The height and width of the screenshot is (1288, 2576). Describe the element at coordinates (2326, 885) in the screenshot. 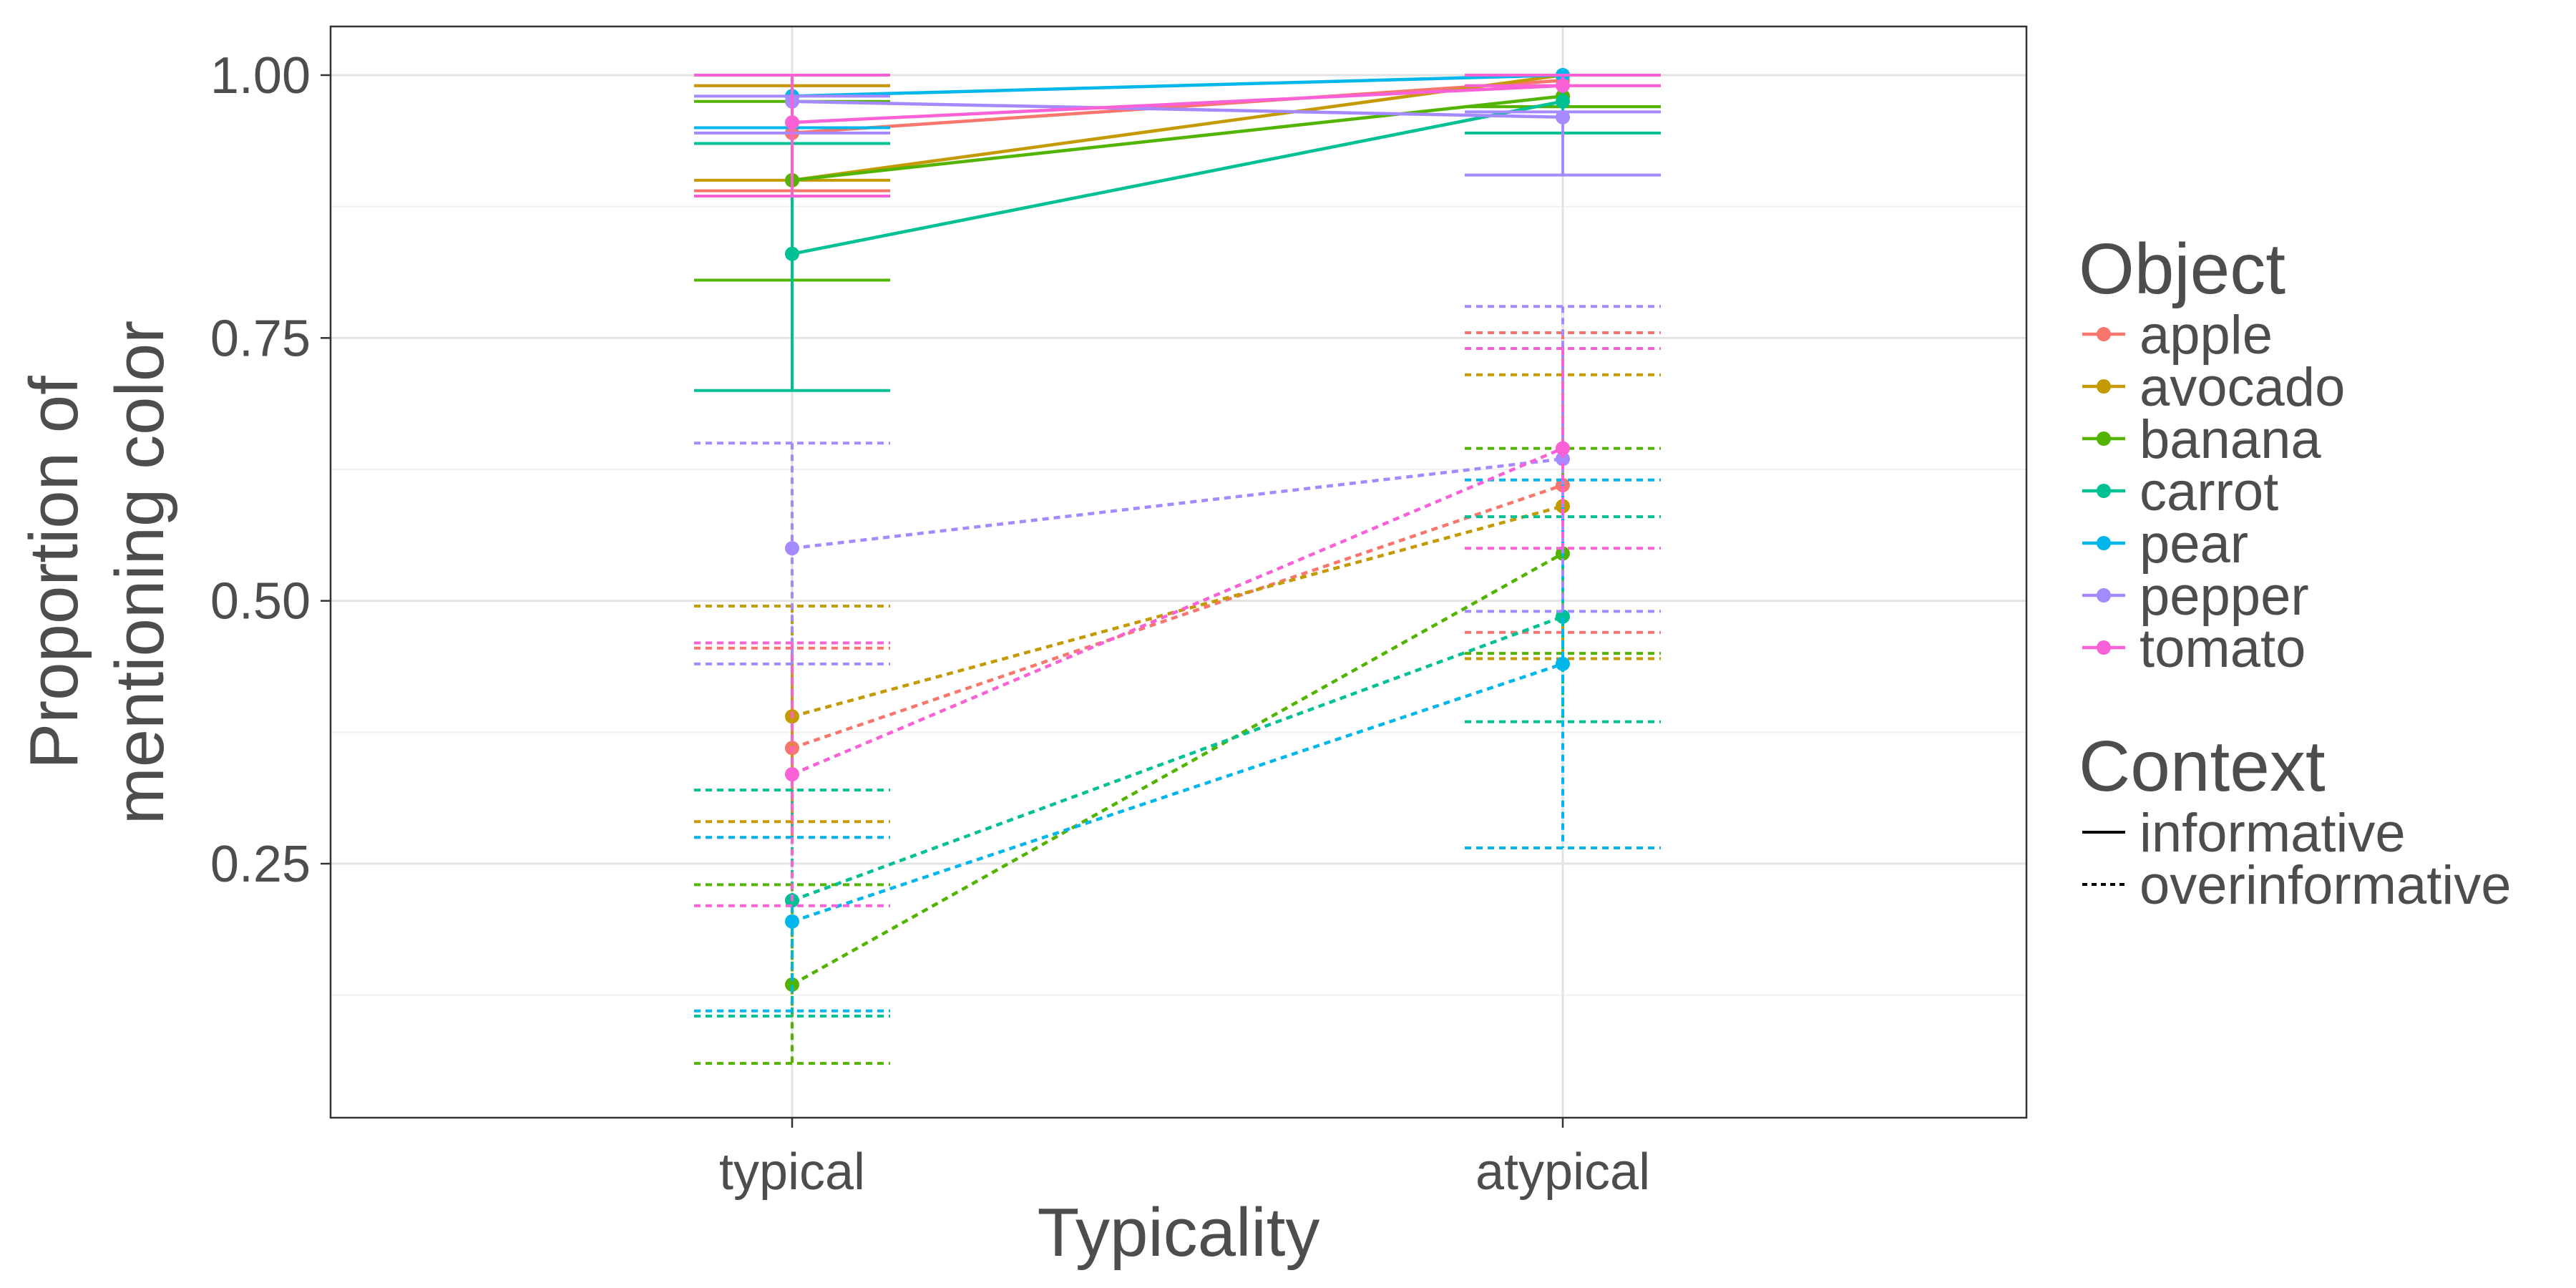

I see `legend-label-overinformative: overinformative` at that location.